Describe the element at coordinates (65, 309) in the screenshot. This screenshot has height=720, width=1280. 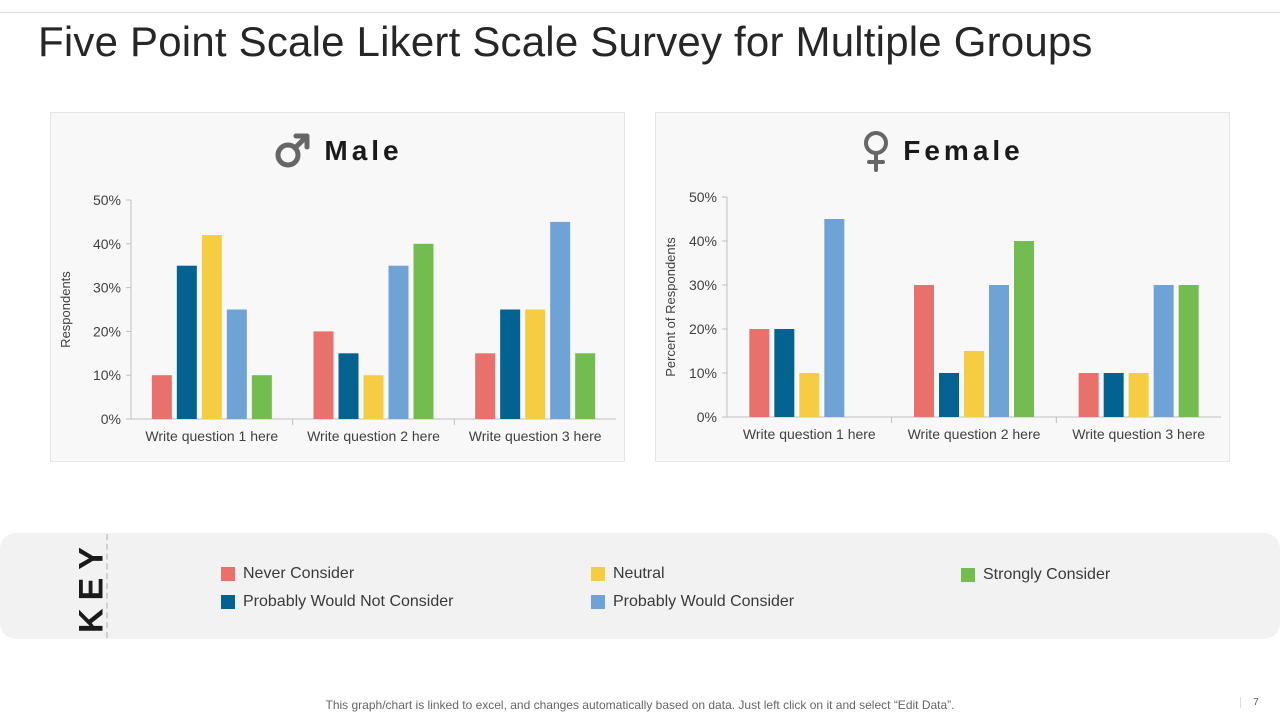
I see `y-axis-title: Respondents` at that location.